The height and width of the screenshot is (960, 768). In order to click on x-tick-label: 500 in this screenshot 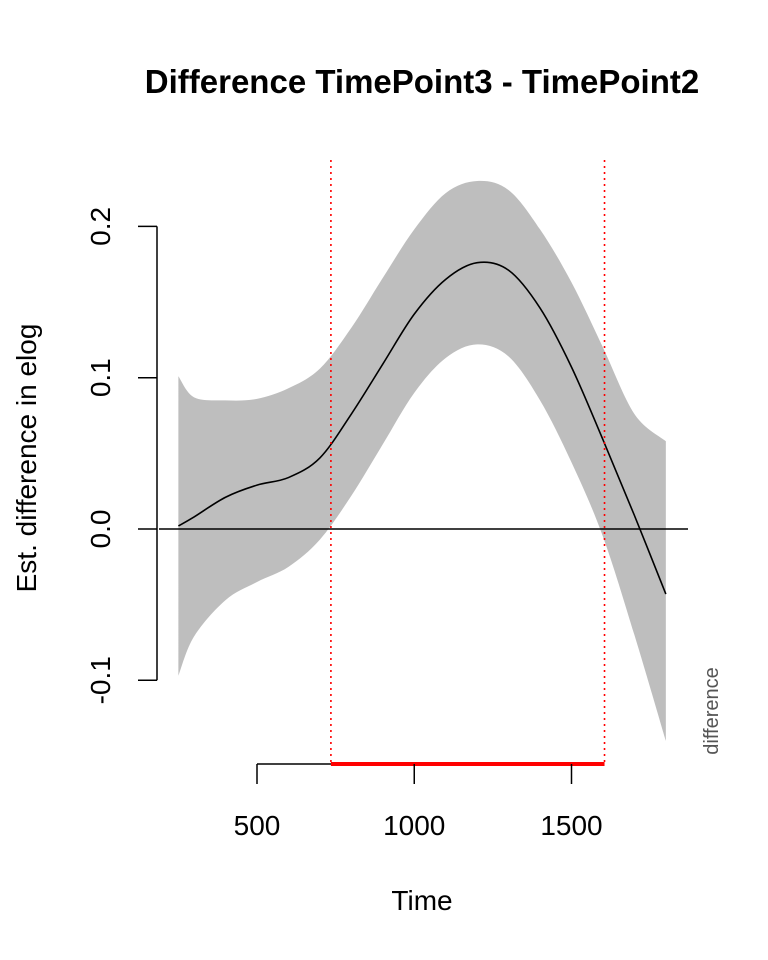, I will do `click(257, 825)`.